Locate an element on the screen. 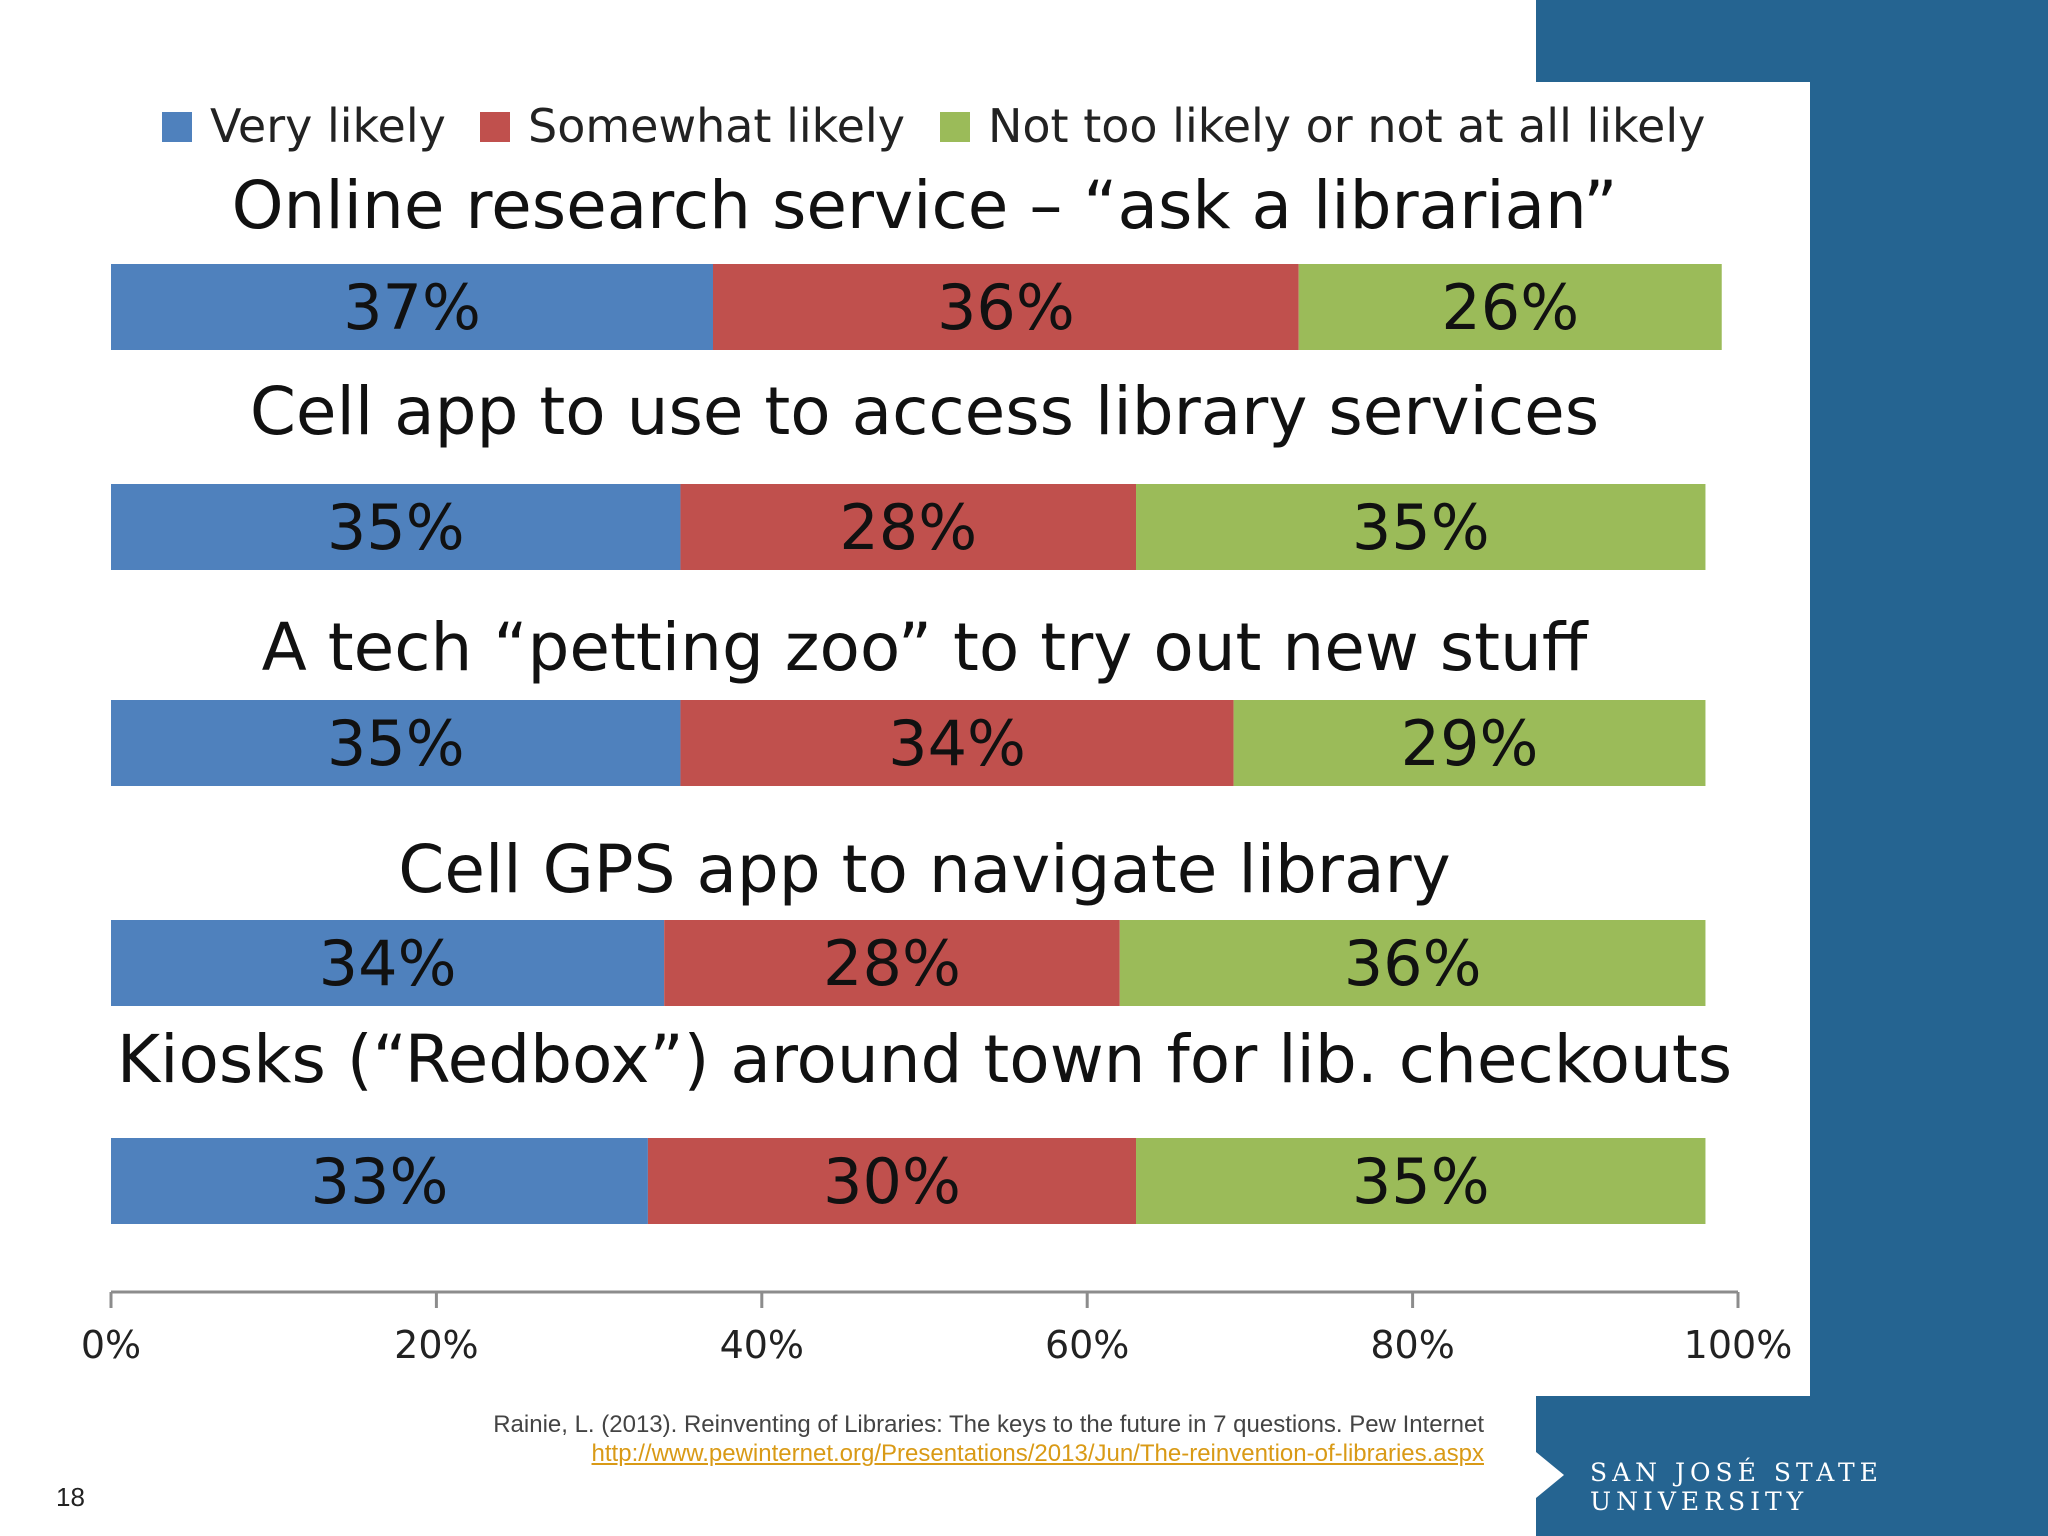  x-tick-label: 0% is located at coordinates (111, 1345).